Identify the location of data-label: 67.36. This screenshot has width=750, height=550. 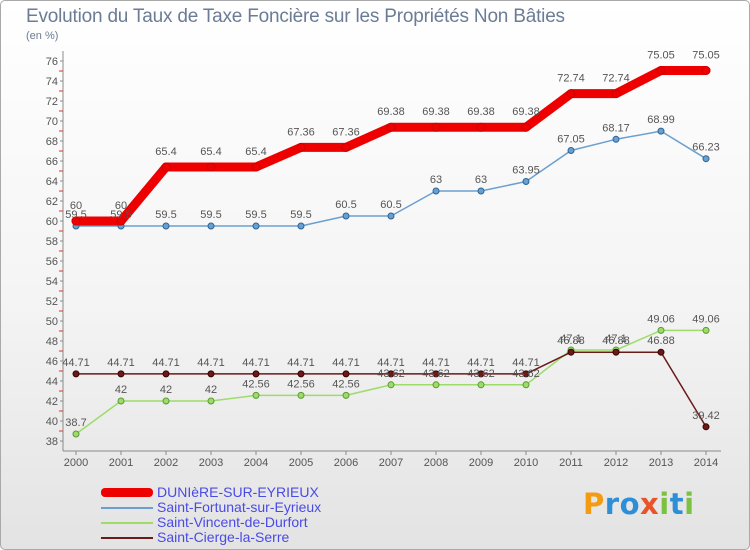
(346, 132).